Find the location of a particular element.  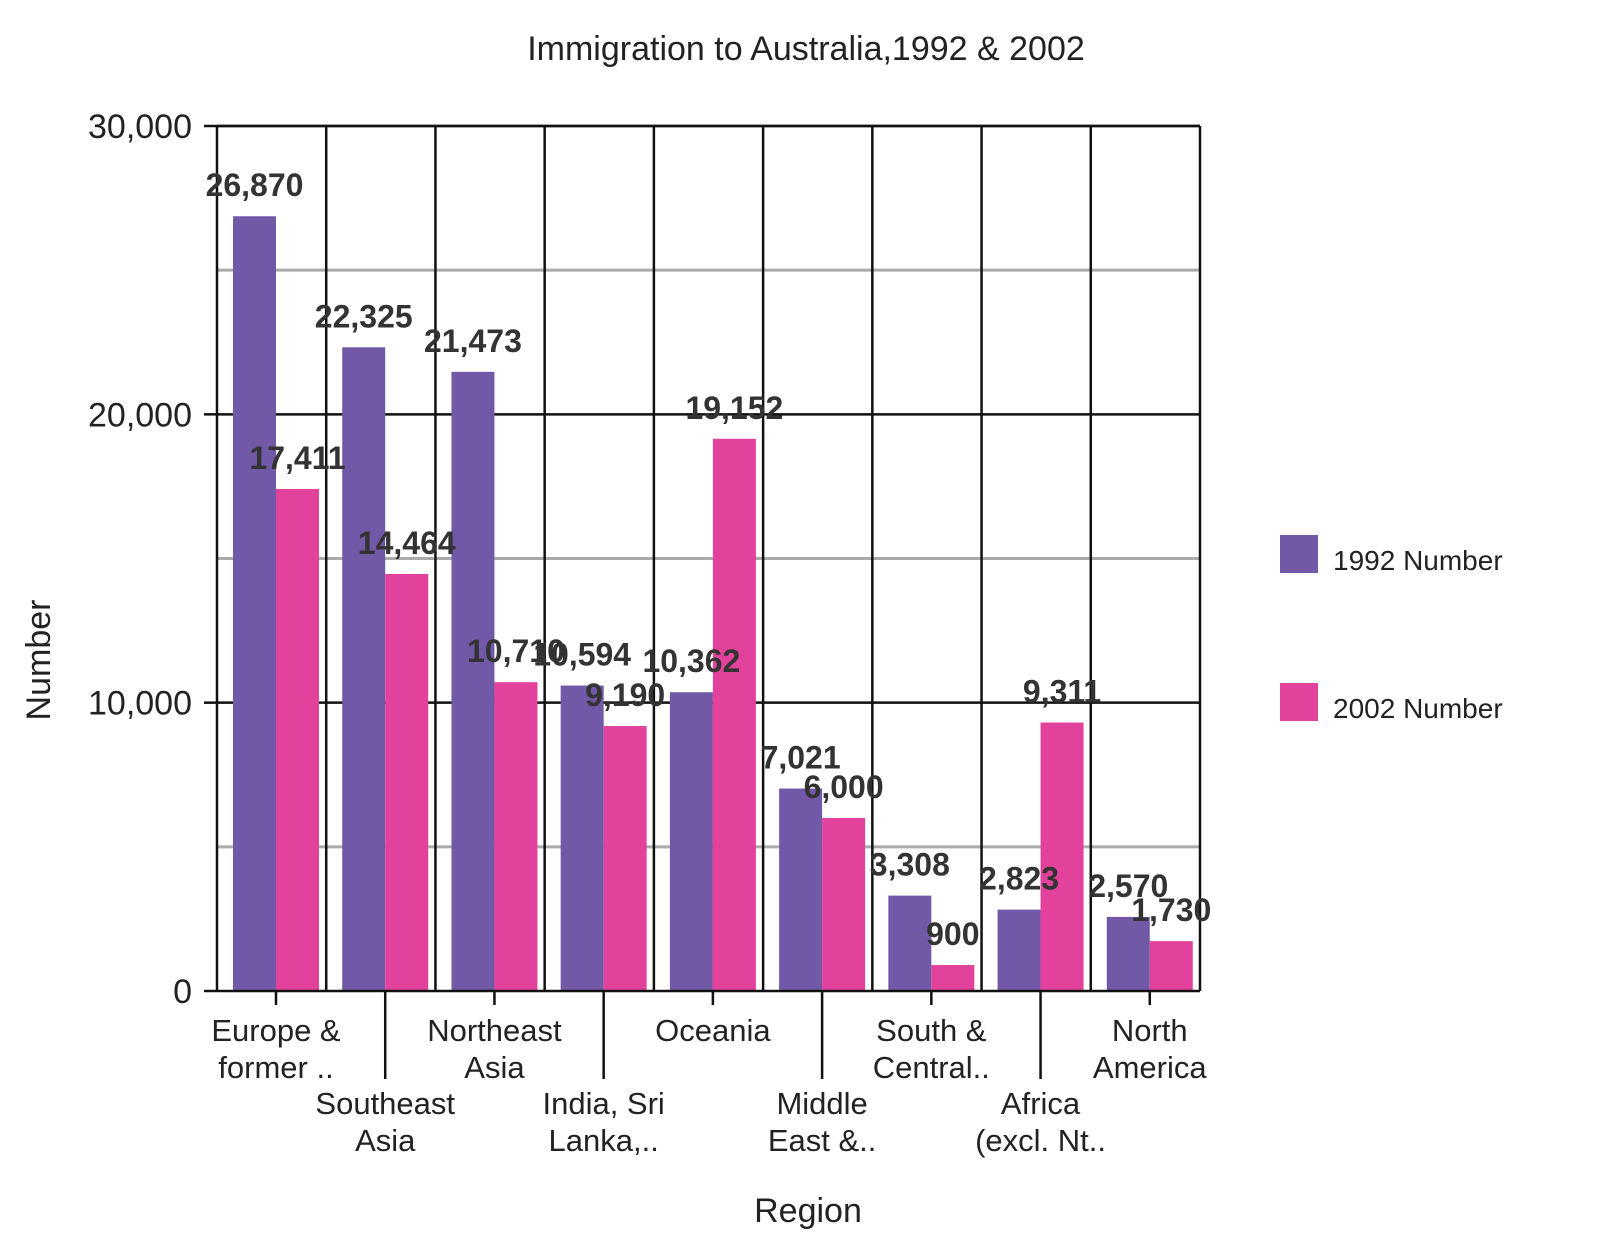

data-label: 26,870 is located at coordinates (255, 185).